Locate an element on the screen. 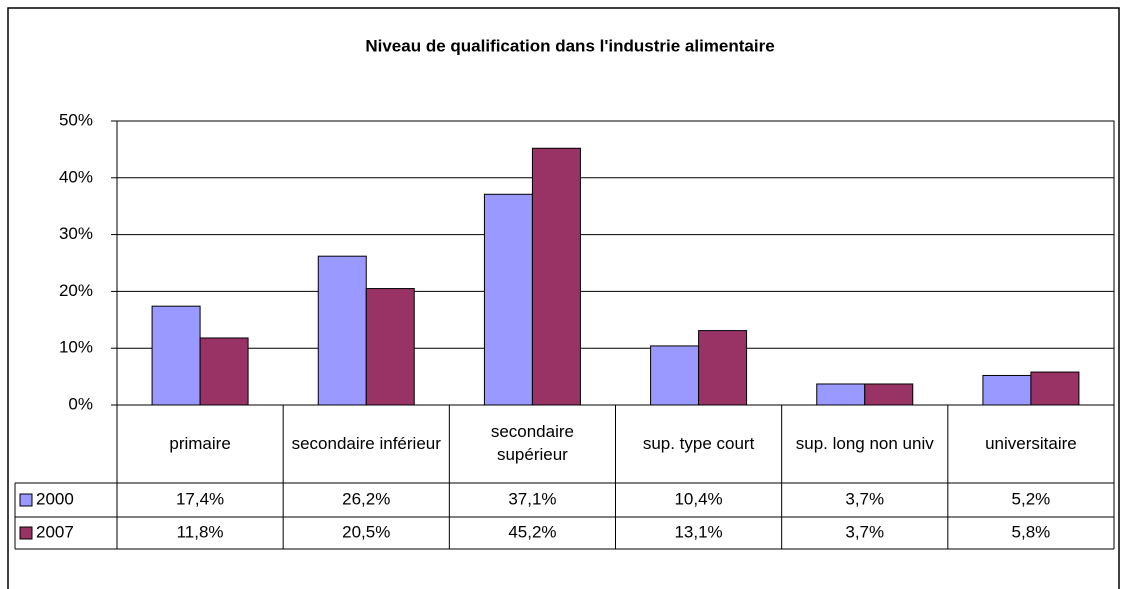  data-table-value: 5,2% is located at coordinates (1031, 498).